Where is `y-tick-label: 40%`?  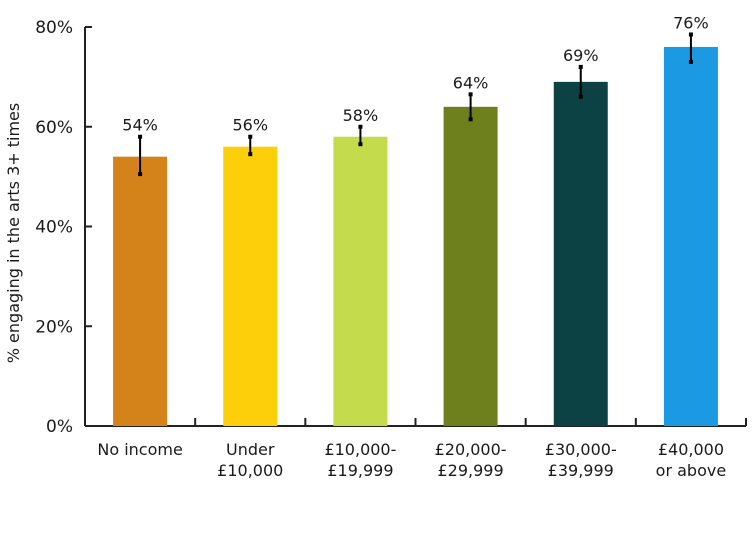 y-tick-label: 40% is located at coordinates (54, 228).